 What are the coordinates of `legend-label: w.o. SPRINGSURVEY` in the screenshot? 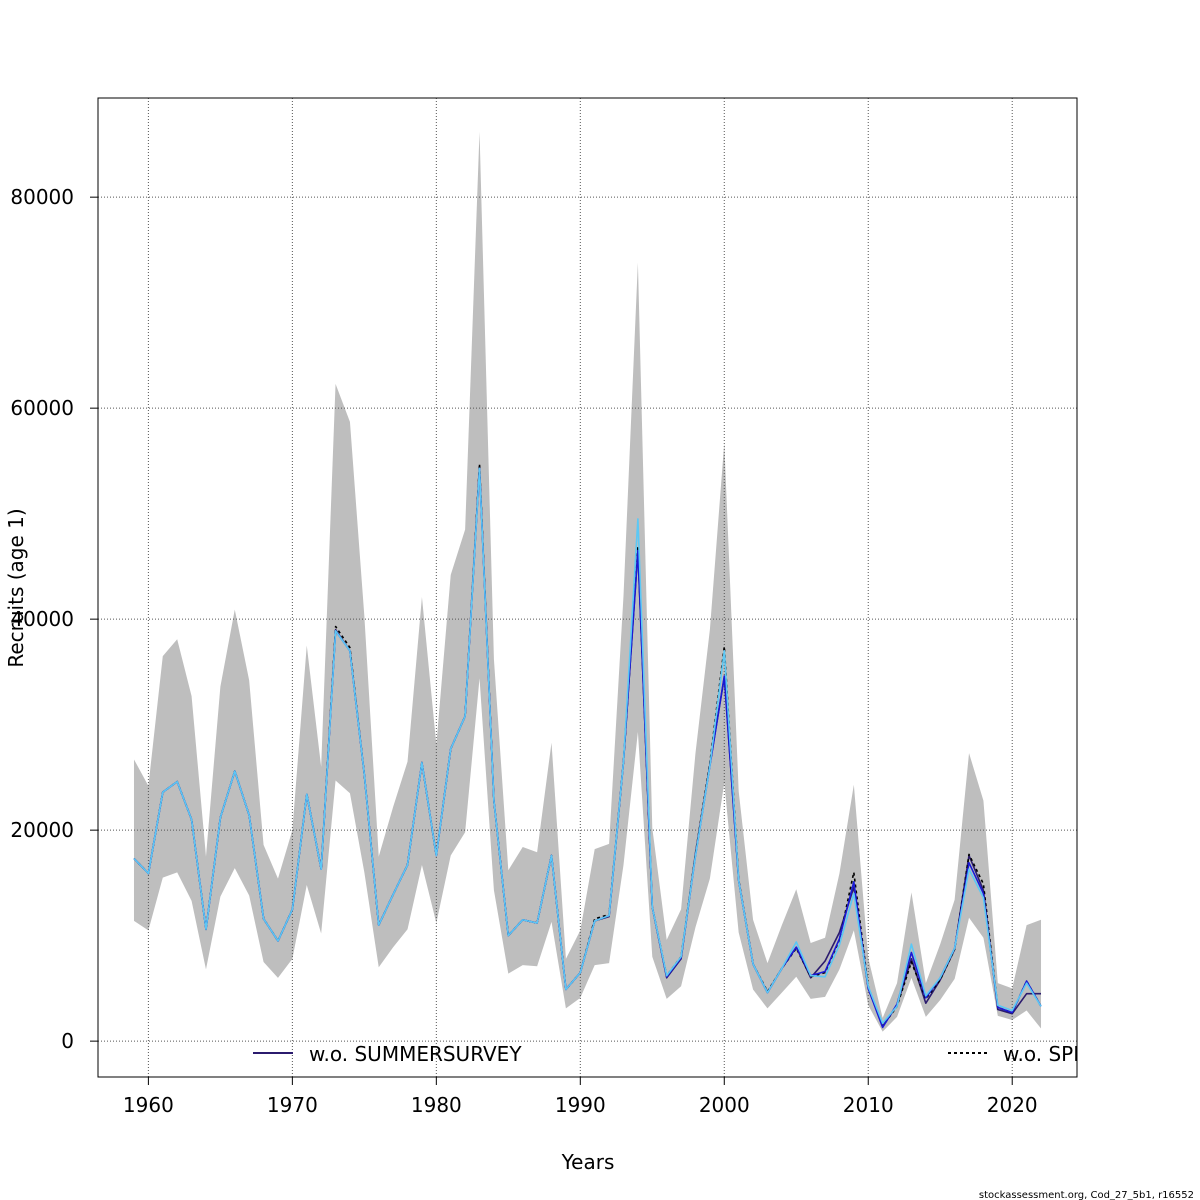 It's located at (1101, 1054).